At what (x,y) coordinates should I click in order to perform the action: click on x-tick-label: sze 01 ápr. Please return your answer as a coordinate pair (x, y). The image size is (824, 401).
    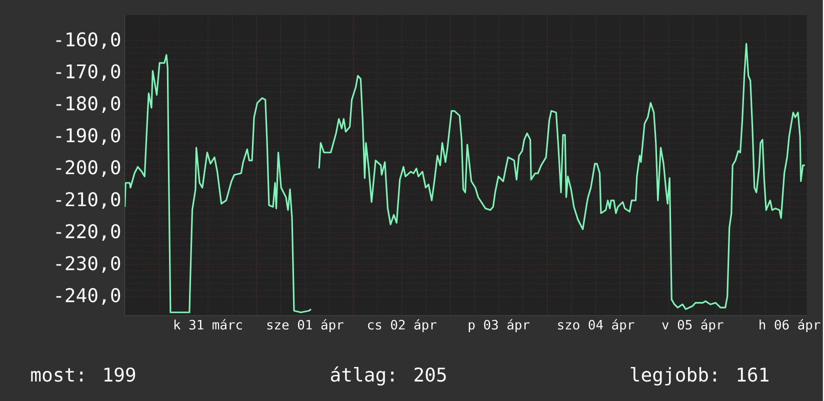
    Looking at the image, I should click on (305, 325).